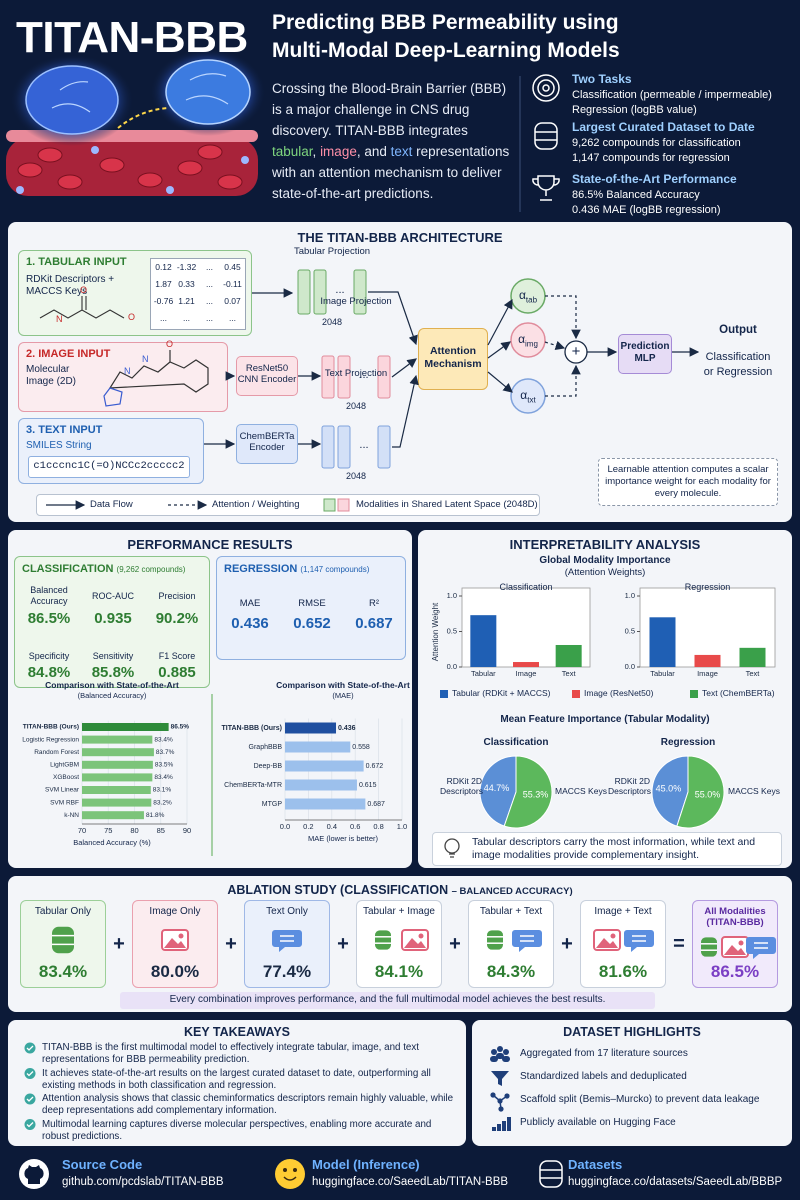 The image size is (800, 1200). Describe the element at coordinates (605, 560) in the screenshot. I see `chart-title: Global Modality Importance` at that location.